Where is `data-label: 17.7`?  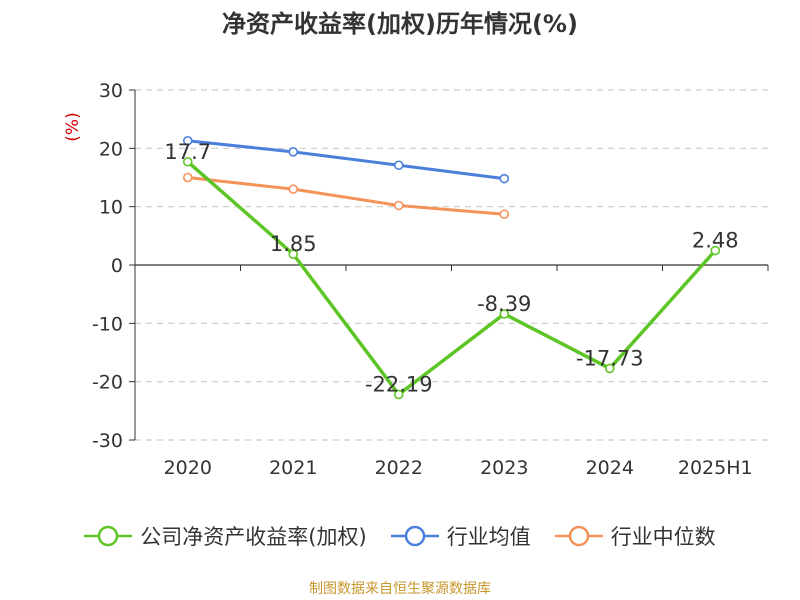 data-label: 17.7 is located at coordinates (187, 152).